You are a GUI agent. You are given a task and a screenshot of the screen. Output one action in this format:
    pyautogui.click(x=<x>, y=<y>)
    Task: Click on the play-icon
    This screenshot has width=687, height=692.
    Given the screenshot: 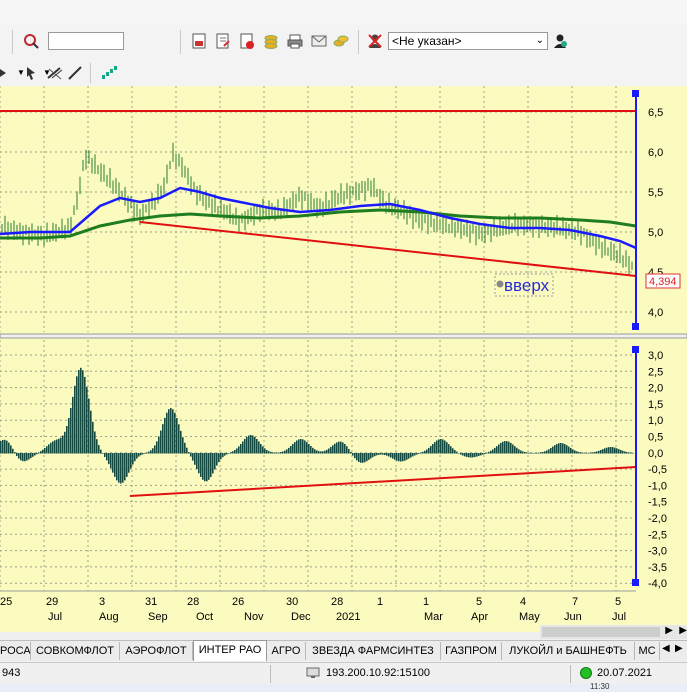 What is the action you would take?
    pyautogui.click(x=6, y=73)
    